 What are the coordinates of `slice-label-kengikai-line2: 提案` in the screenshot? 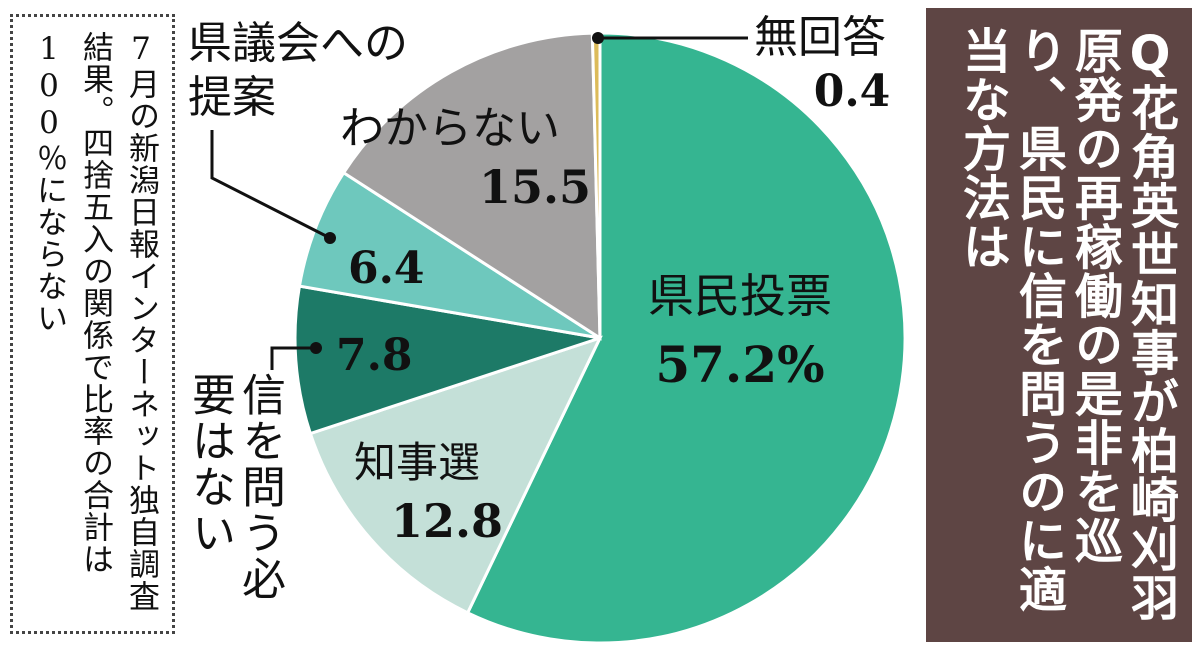 It's located at (232, 97).